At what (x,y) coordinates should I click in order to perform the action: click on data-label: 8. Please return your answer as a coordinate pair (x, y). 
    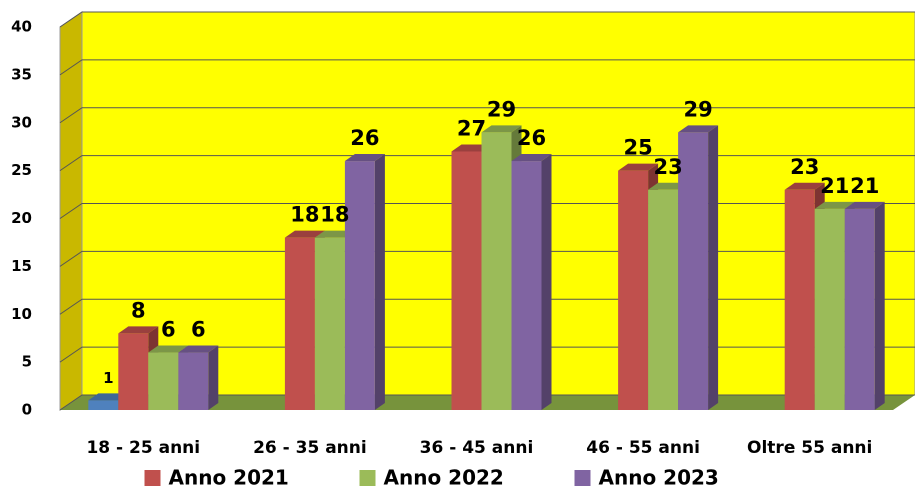
    Looking at the image, I should click on (138, 310).